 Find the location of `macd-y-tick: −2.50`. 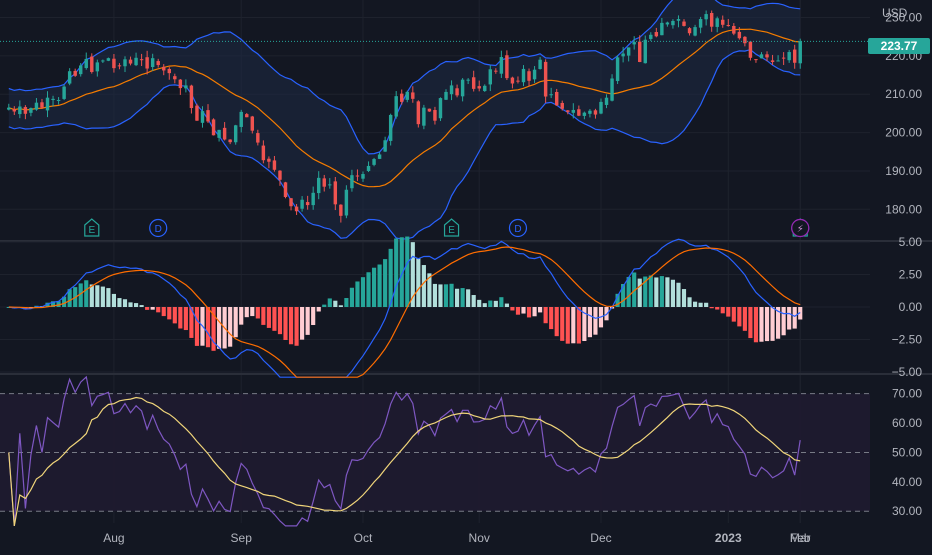

macd-y-tick: −2.50 is located at coordinates (907, 340).